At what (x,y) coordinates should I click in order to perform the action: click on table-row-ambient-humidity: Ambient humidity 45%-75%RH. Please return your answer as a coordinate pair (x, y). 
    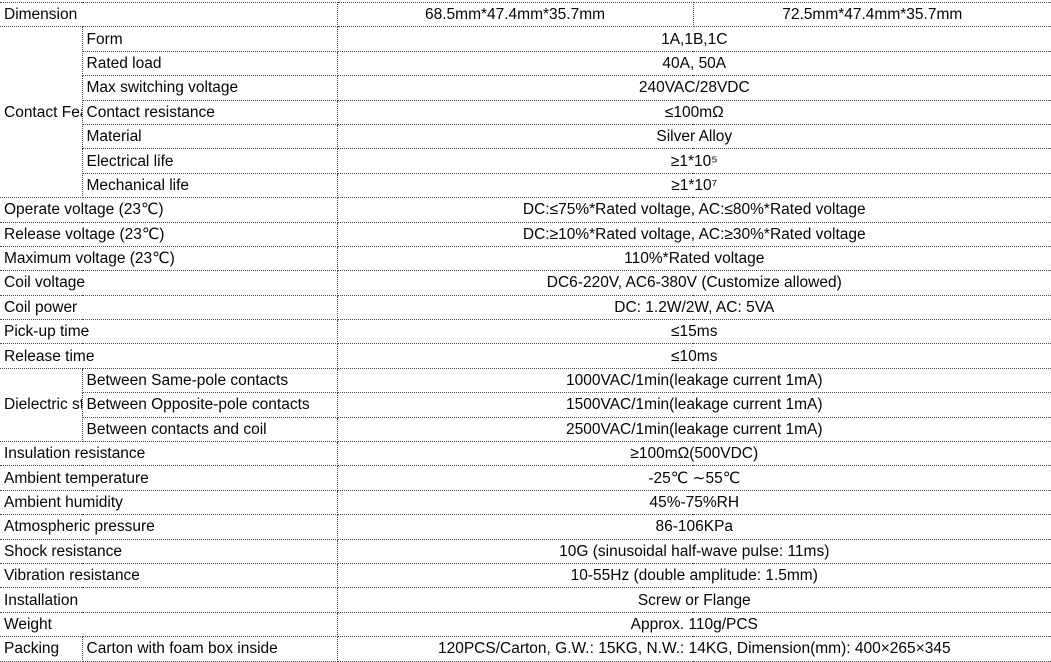
    Looking at the image, I should click on (525, 502).